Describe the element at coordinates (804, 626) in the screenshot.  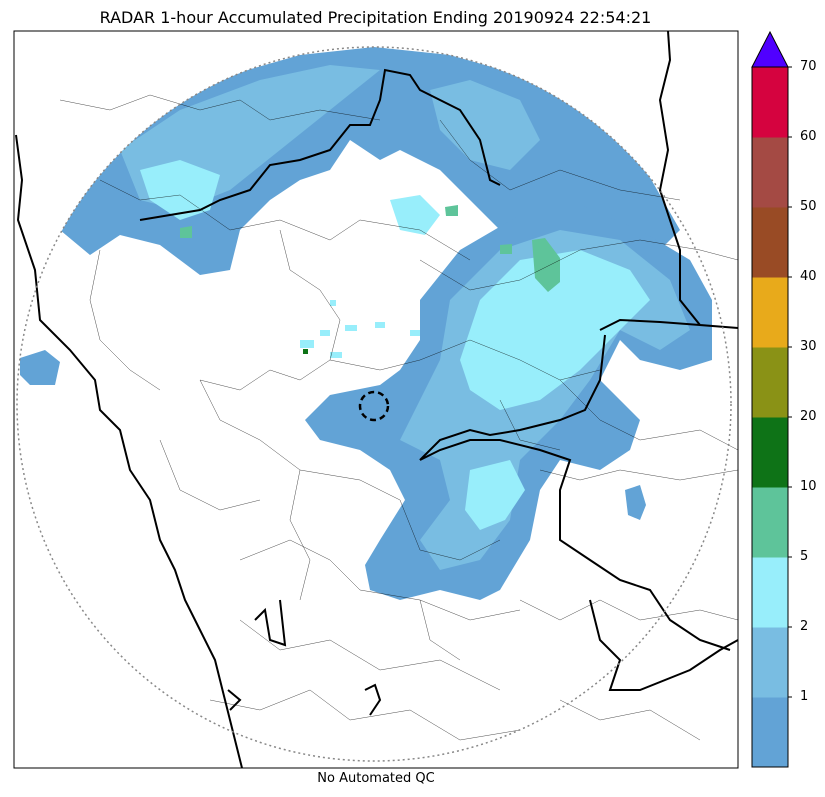
I see `colorbar-tick-label: 2` at that location.